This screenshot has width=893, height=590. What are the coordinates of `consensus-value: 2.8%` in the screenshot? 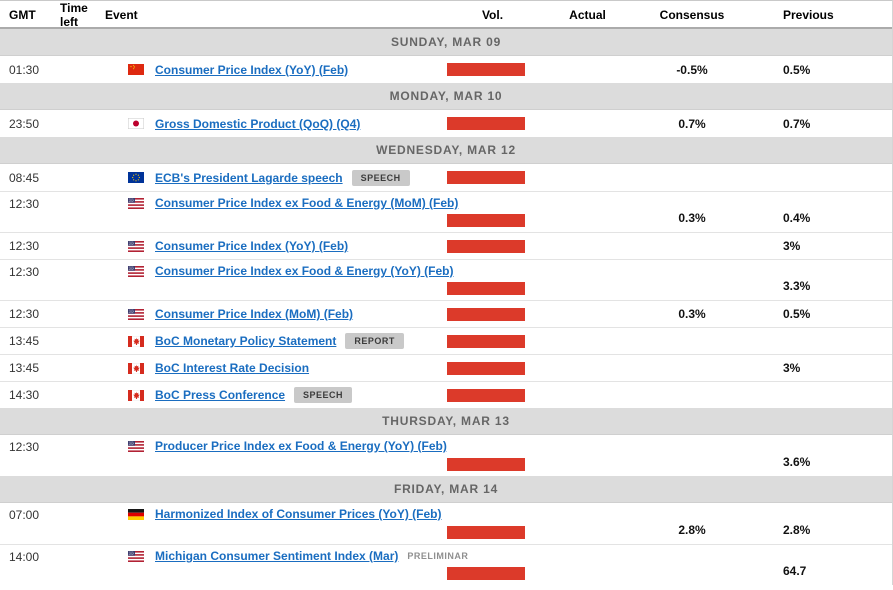 It's located at (692, 530).